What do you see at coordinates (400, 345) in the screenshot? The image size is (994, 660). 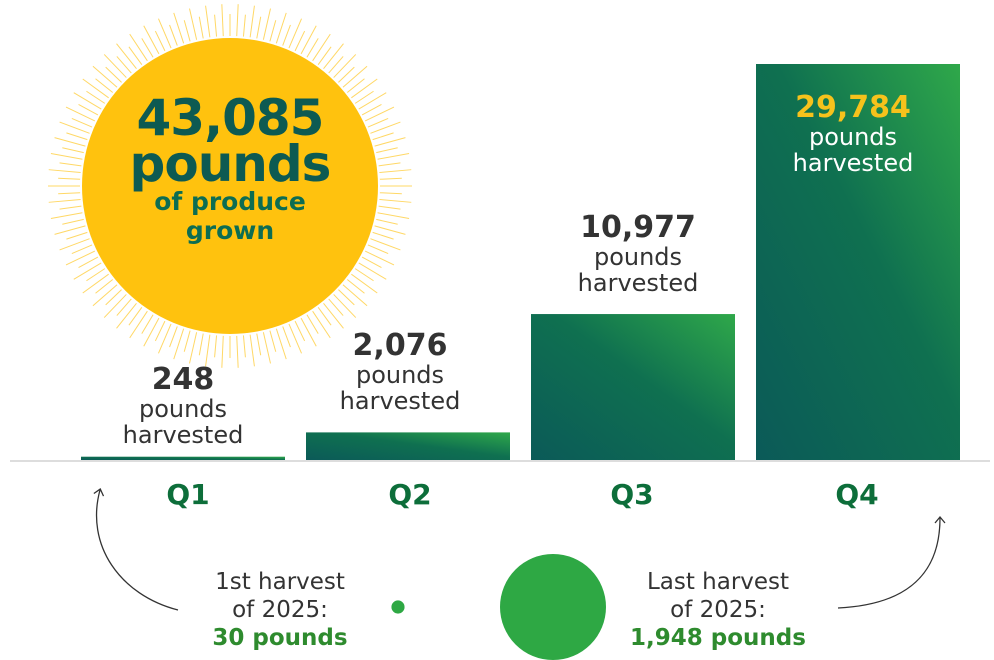 I see `bar-value-q2: 2,076` at bounding box center [400, 345].